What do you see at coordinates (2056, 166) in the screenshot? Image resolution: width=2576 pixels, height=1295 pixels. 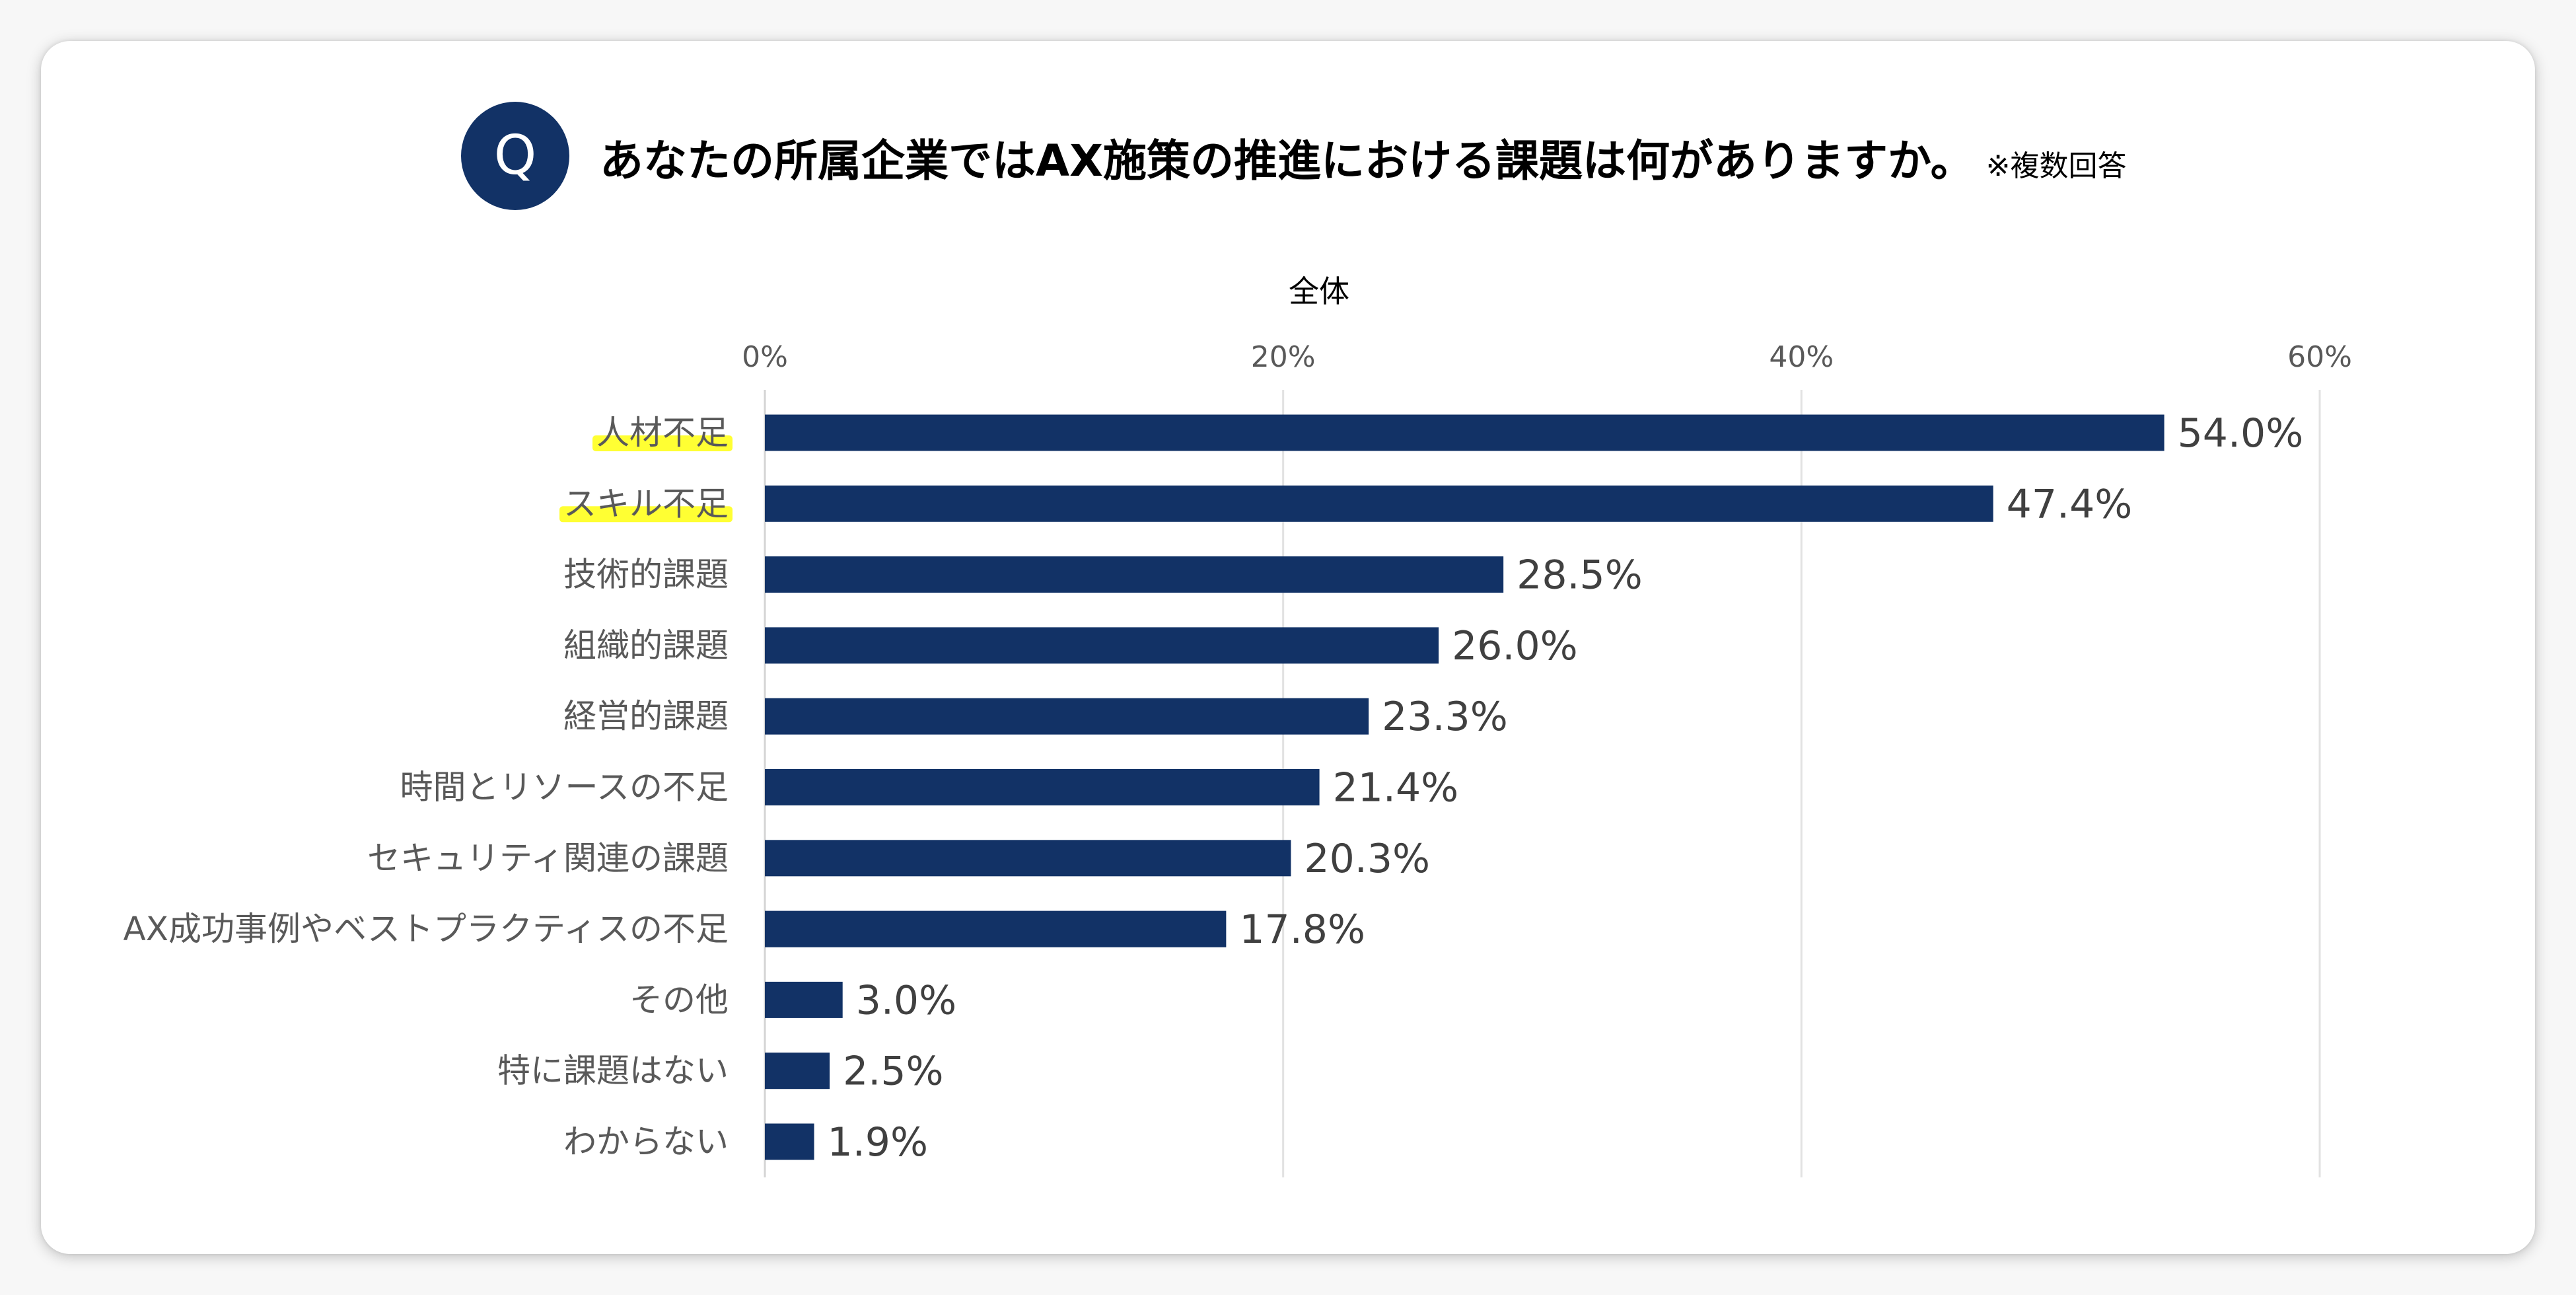 I see `multiple-answer-note: ※複数回答` at bounding box center [2056, 166].